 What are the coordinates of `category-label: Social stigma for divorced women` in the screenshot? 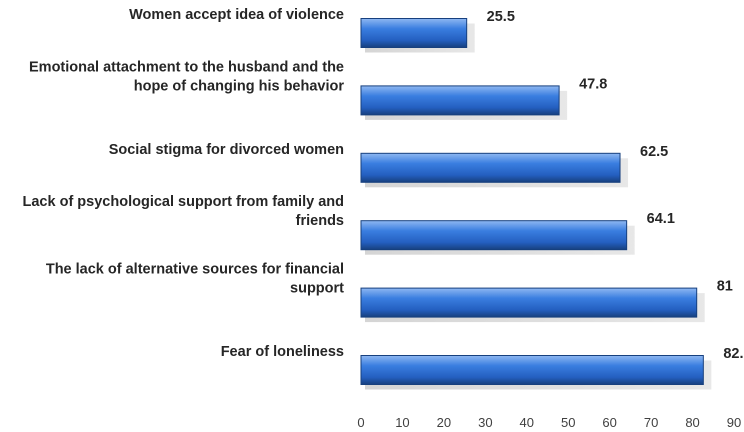 It's located at (226, 150).